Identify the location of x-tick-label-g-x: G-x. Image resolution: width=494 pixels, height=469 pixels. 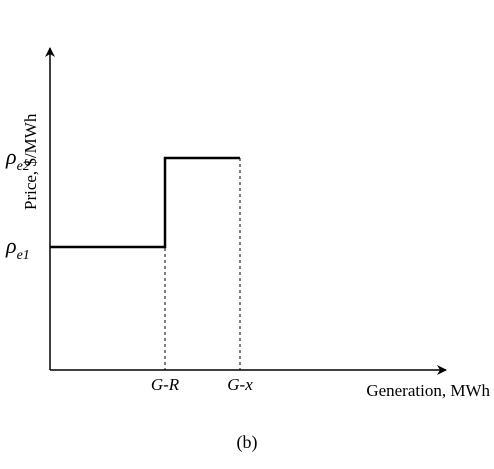
(240, 384).